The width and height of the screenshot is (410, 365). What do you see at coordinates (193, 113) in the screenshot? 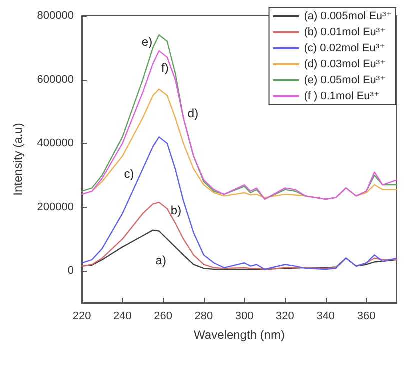
I see `annotation: d)` at bounding box center [193, 113].